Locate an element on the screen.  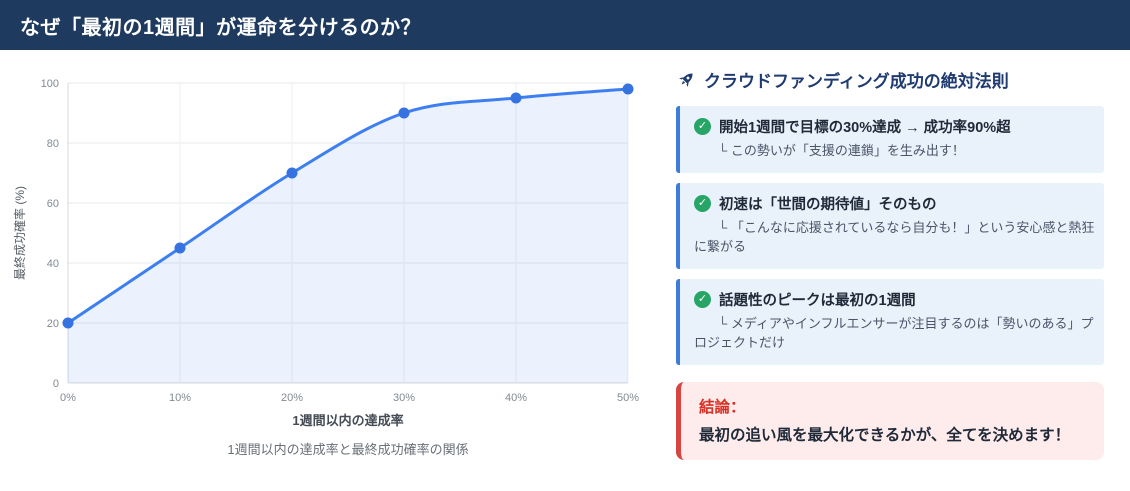
y-tick-label: 100 is located at coordinates (50, 84).